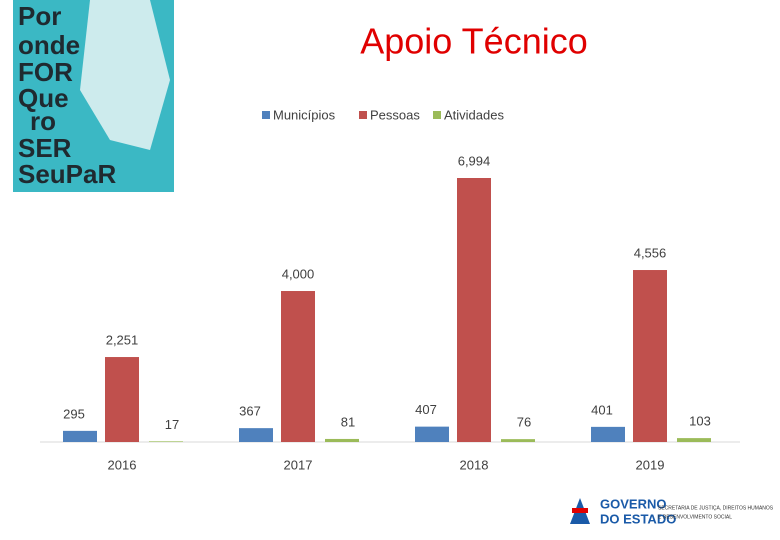 This screenshot has height=540, width=780. What do you see at coordinates (650, 252) in the screenshot?
I see `data-label: 4,556` at bounding box center [650, 252].